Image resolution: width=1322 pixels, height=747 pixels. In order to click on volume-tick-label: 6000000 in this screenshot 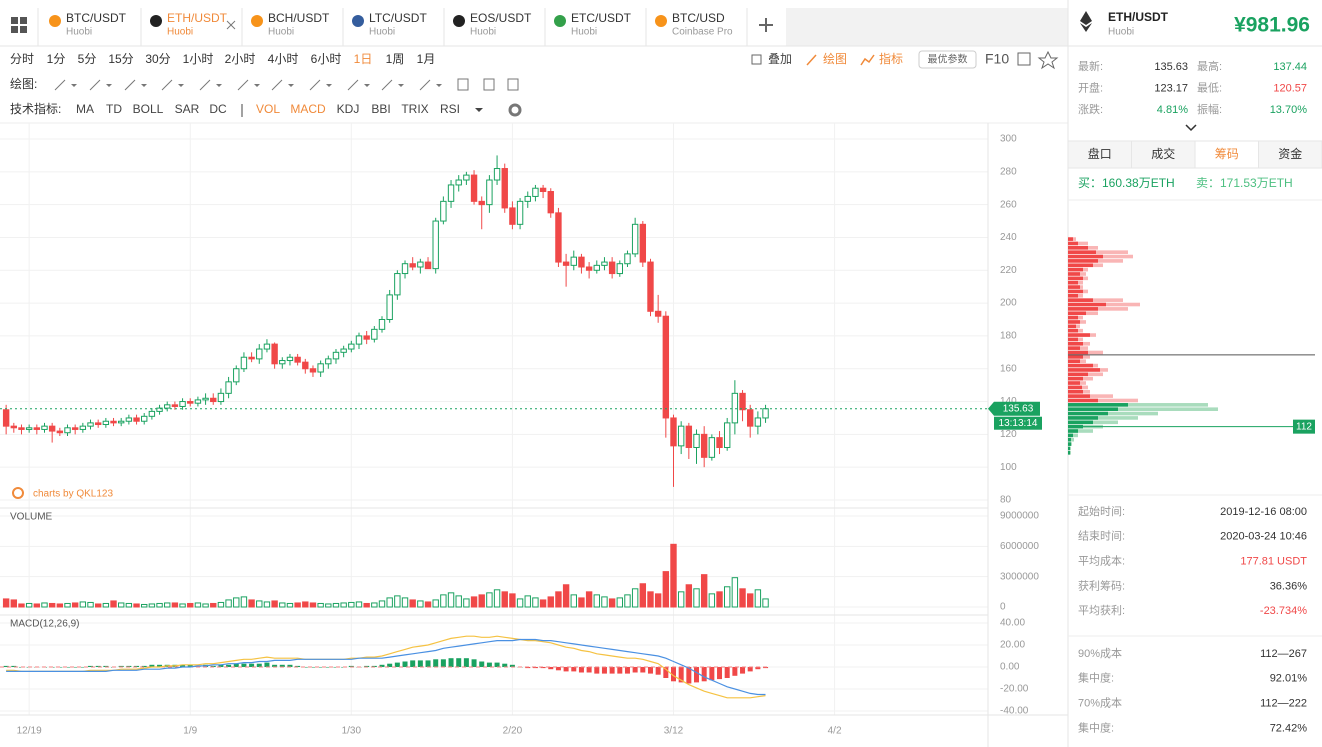, I will do `click(1019, 546)`.